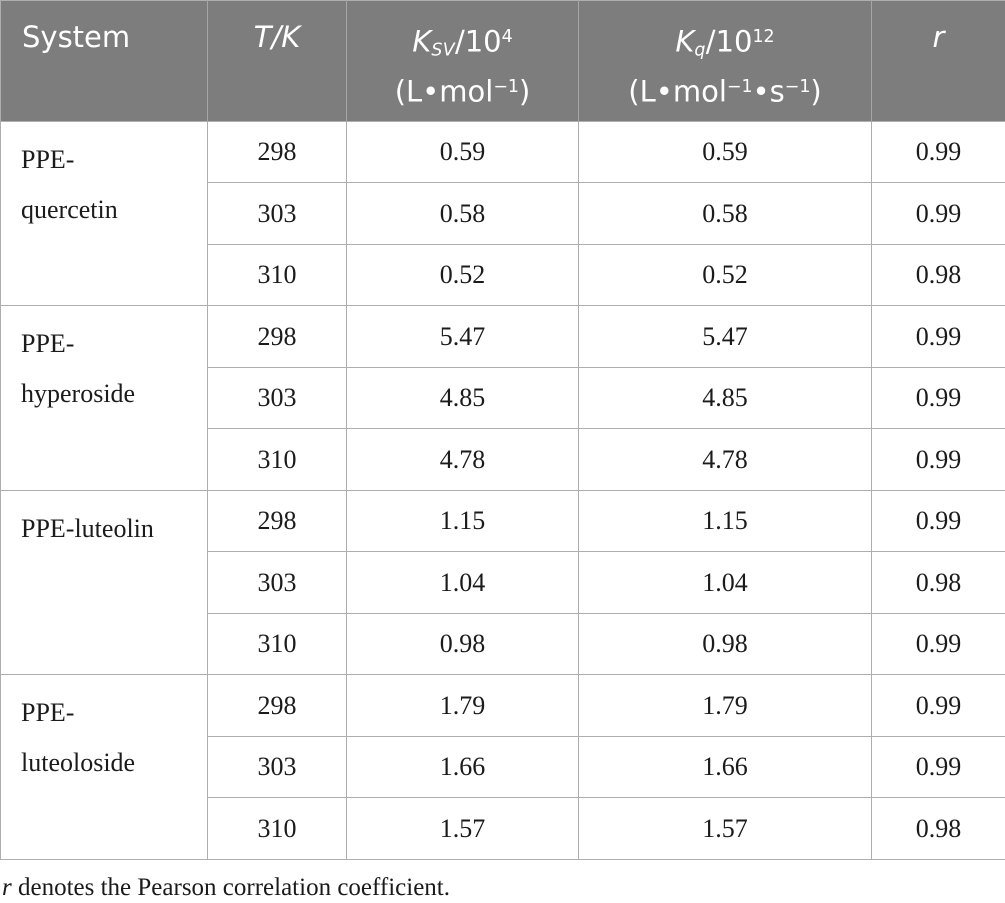  What do you see at coordinates (104, 213) in the screenshot?
I see `system-cell-quercetin: PPE- quercetin` at bounding box center [104, 213].